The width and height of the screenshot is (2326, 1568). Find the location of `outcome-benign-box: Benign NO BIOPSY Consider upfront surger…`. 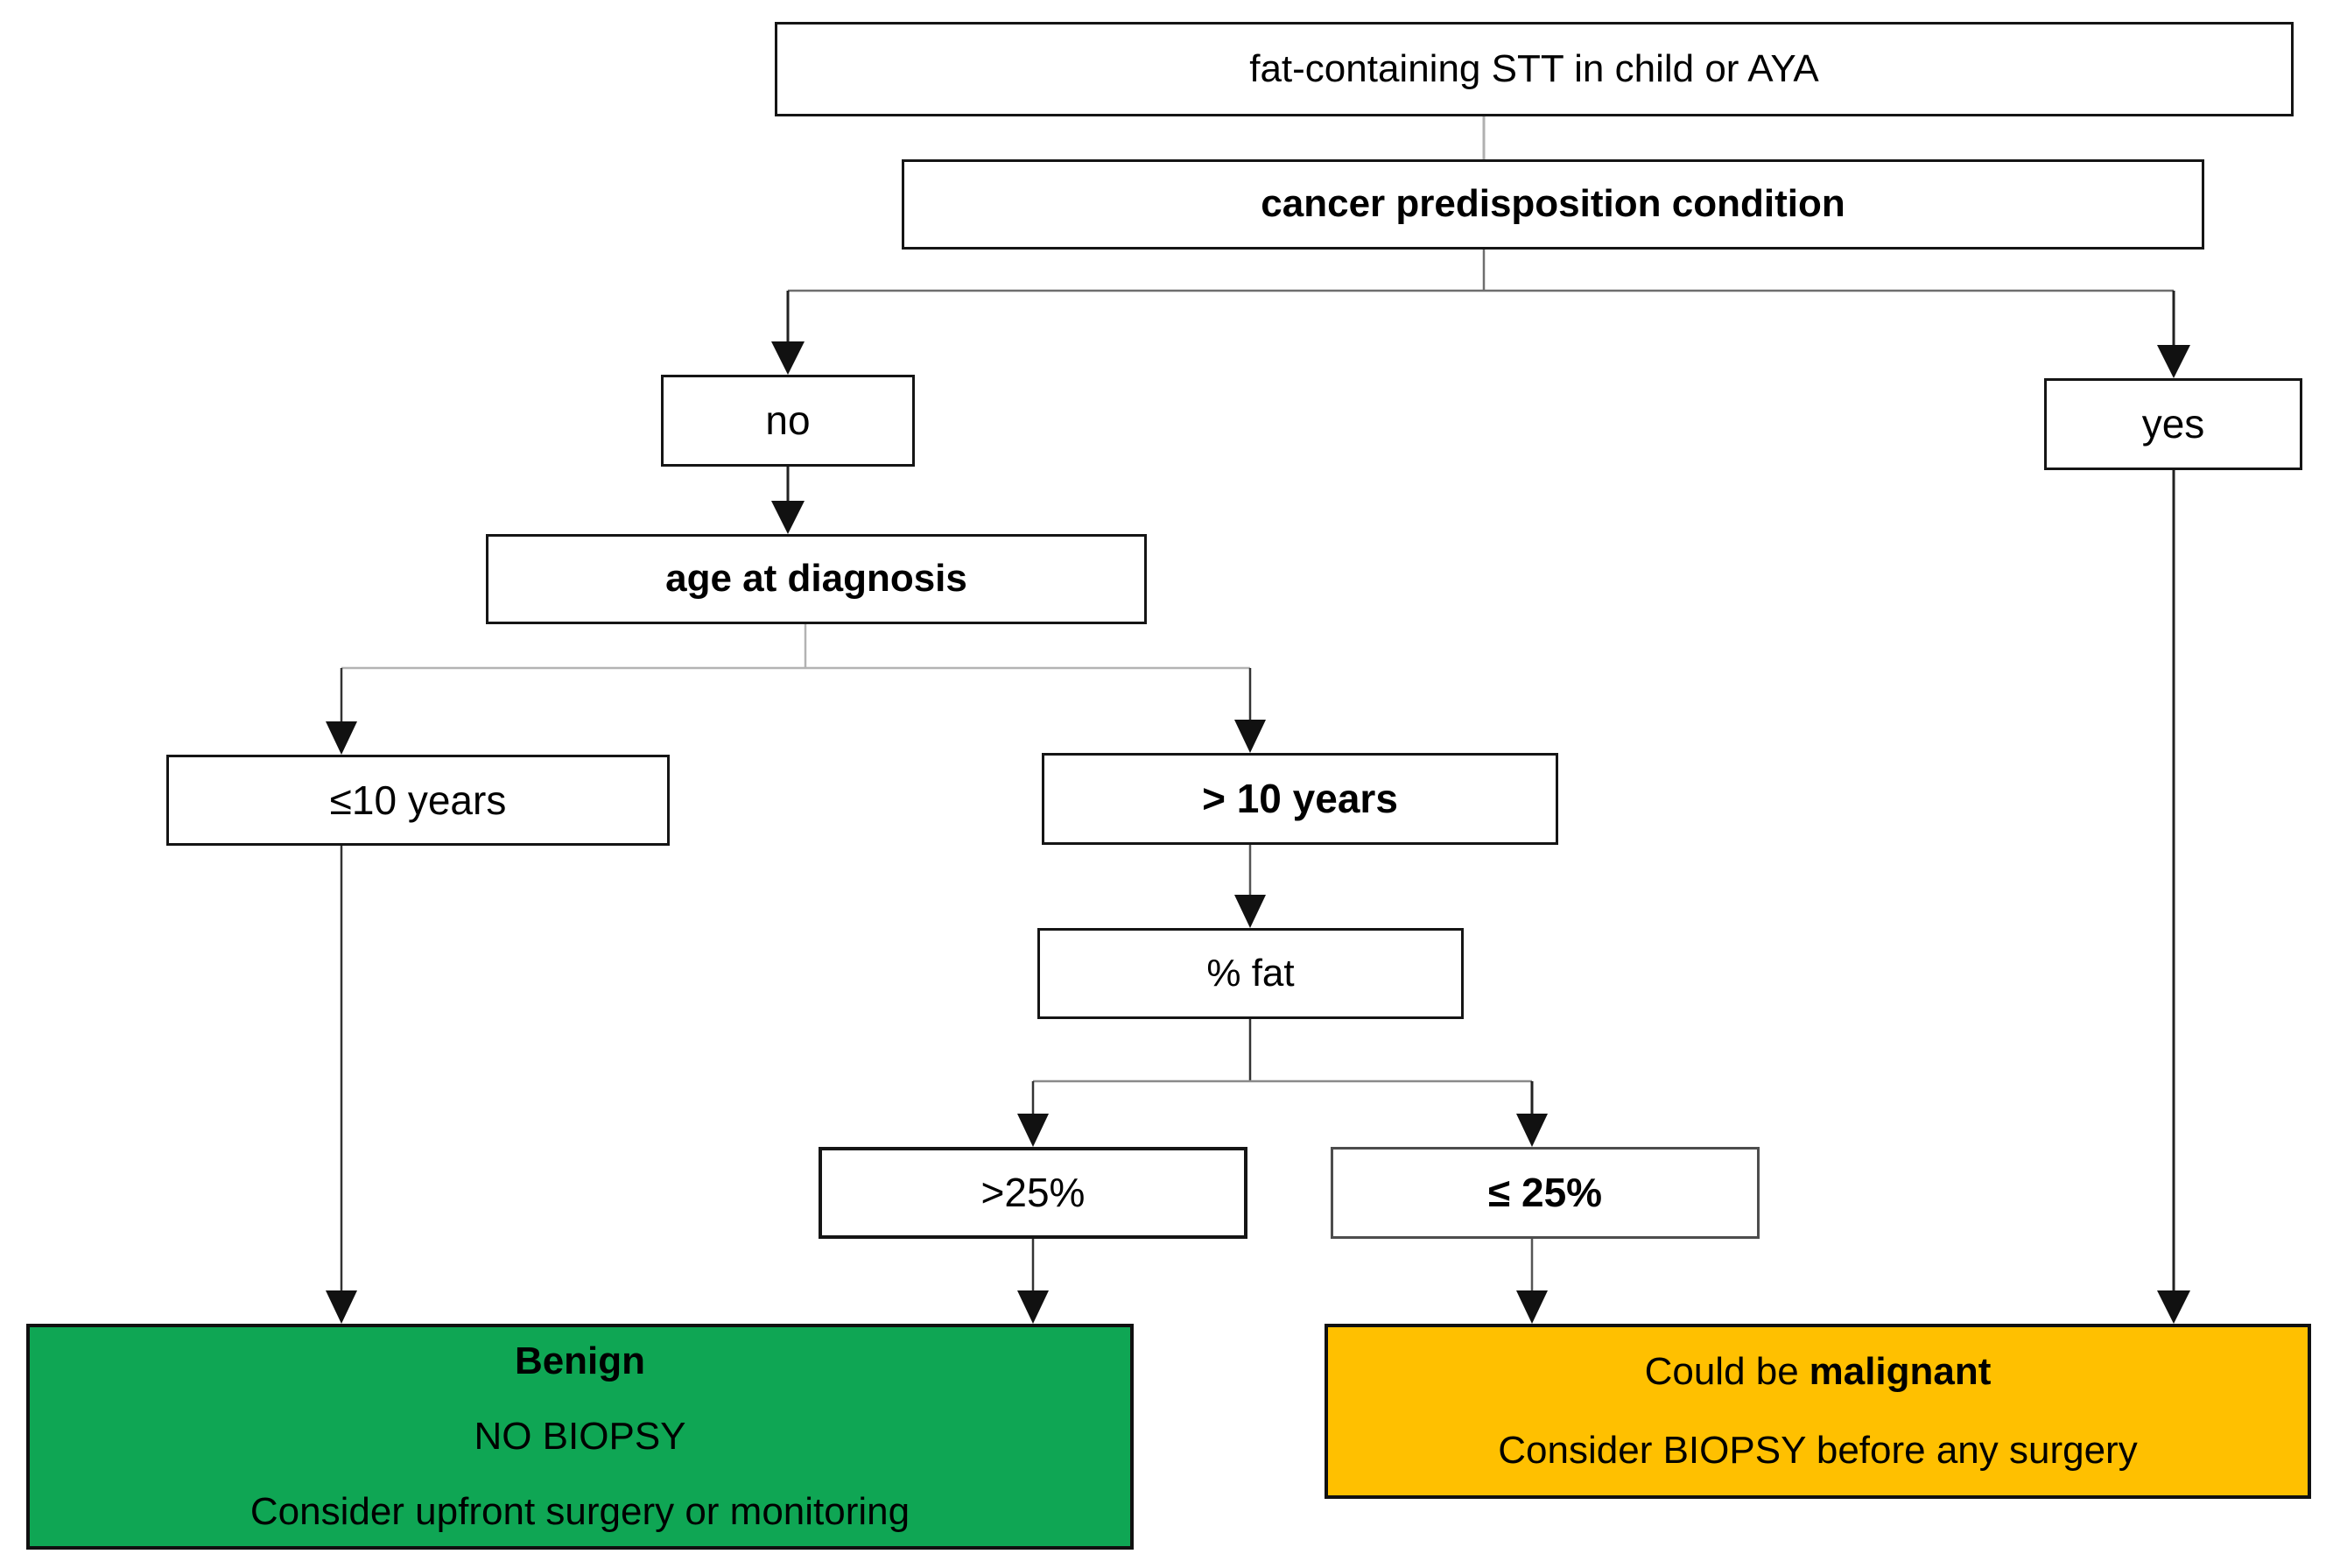

outcome-benign-box: Benign NO BIOPSY Consider upfront surger… is located at coordinates (580, 1437).